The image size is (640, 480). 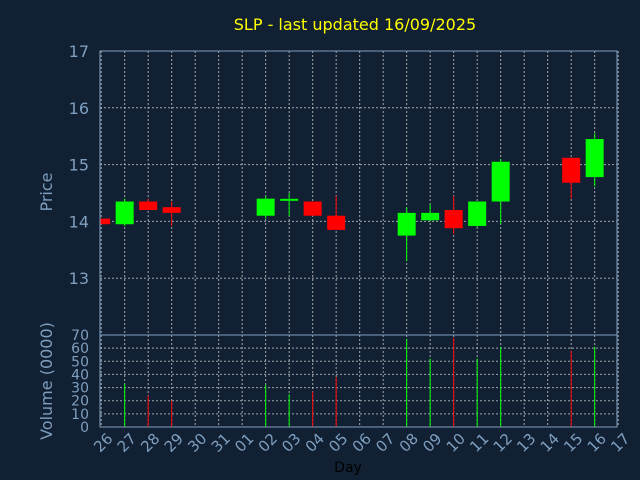 I want to click on volume-axis-label: Volume (0000), so click(x=46, y=381).